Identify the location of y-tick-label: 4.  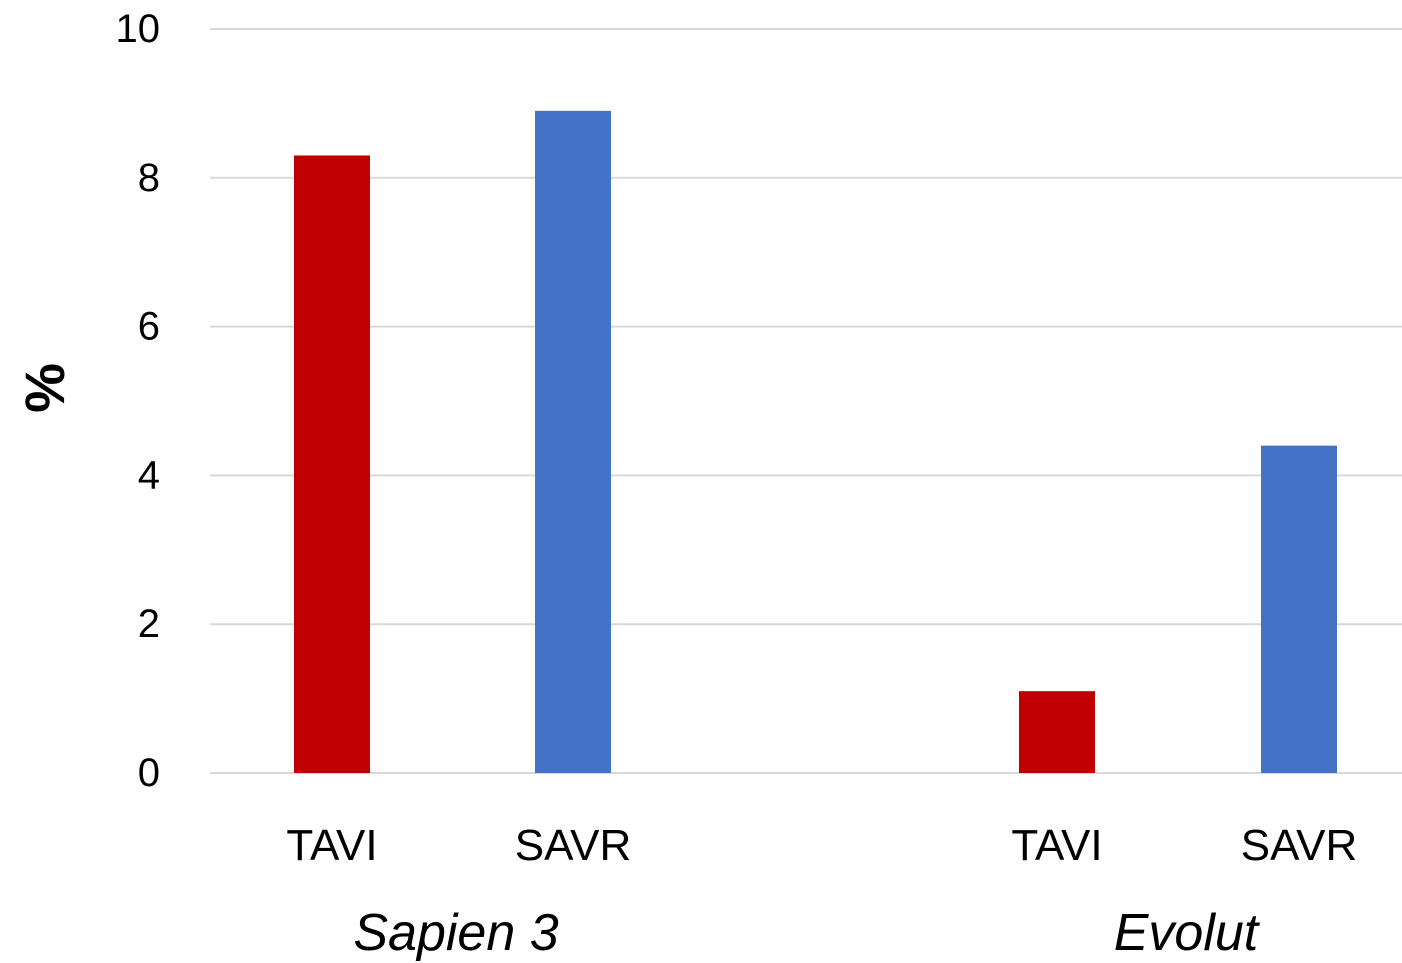
(149, 475).